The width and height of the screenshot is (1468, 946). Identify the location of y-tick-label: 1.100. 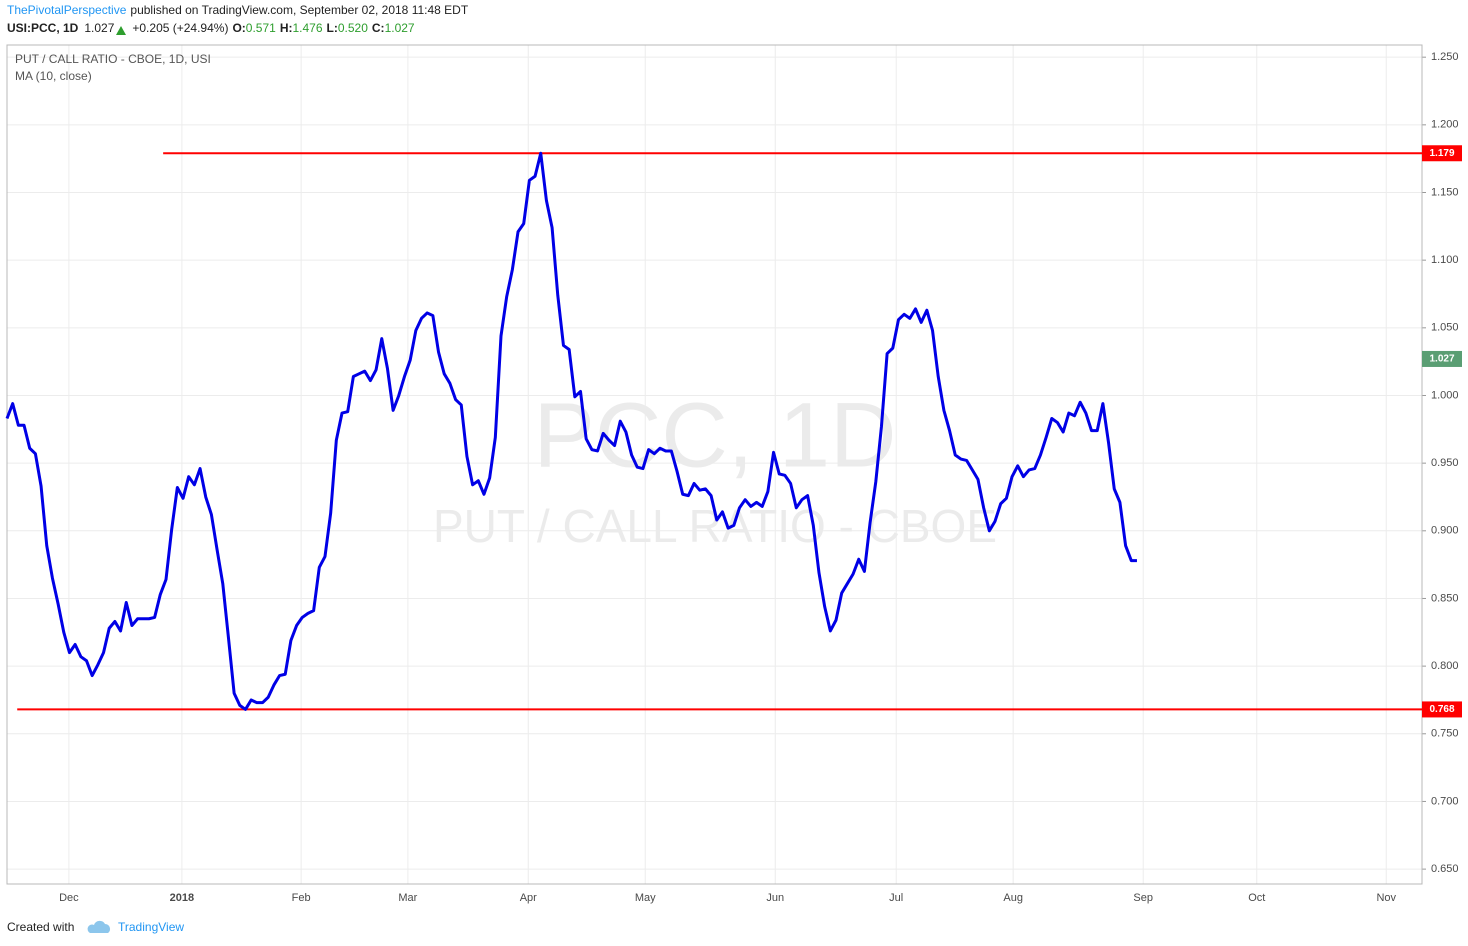
(1445, 260).